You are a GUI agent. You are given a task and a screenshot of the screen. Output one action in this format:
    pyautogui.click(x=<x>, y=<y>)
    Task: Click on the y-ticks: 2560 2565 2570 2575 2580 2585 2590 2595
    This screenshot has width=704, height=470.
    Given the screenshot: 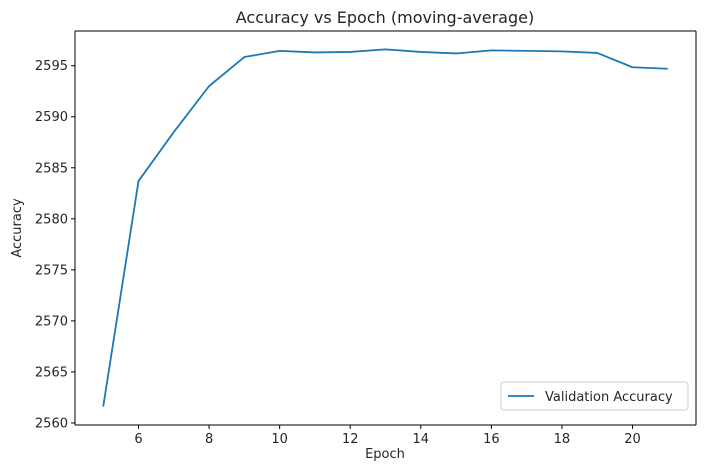 What is the action you would take?
    pyautogui.click(x=55, y=245)
    